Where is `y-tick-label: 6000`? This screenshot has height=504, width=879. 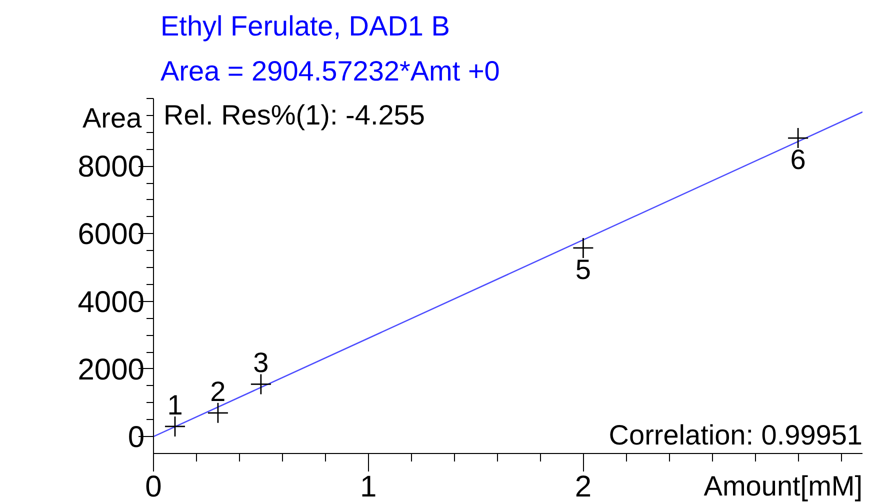
y-tick-label: 6000 is located at coordinates (111, 235).